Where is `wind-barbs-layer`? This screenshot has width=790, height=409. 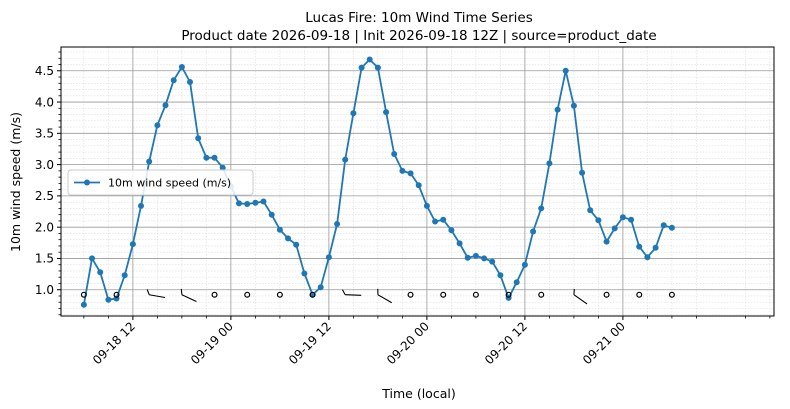
wind-barbs-layer is located at coordinates (377, 296).